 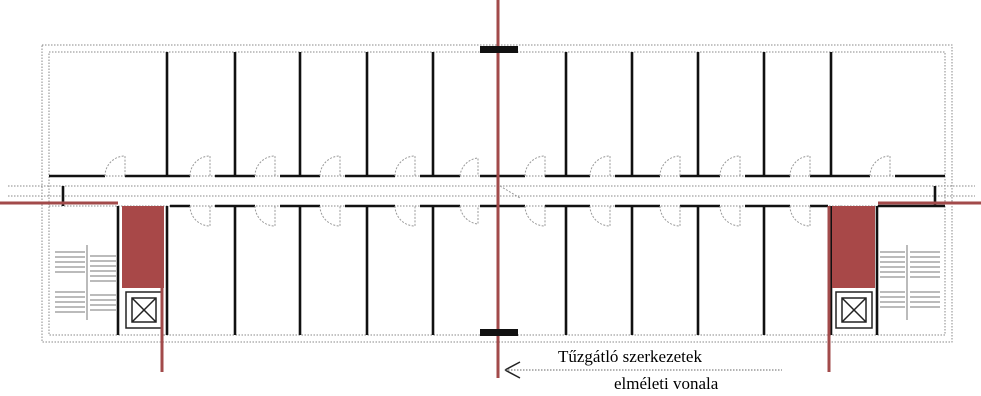 What do you see at coordinates (666, 383) in the screenshot?
I see `annotation-line2: elméleti vonala` at bounding box center [666, 383].